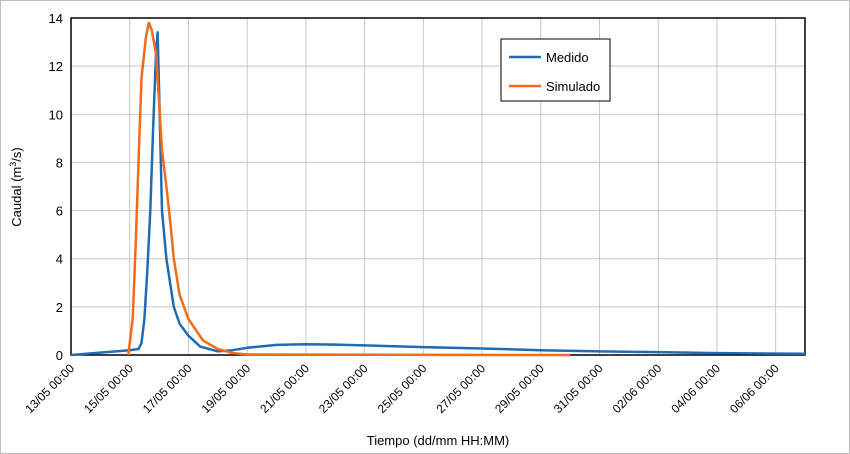 This screenshot has height=454, width=850. Describe the element at coordinates (59, 355) in the screenshot. I see `y-tick-label: 0` at that location.